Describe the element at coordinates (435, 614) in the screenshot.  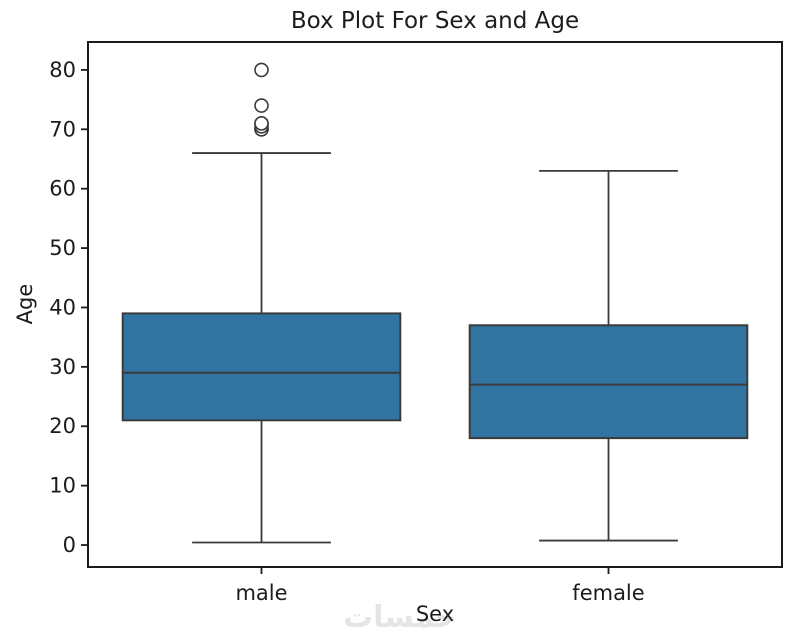
I see `x-axis-label: Sex` at that location.